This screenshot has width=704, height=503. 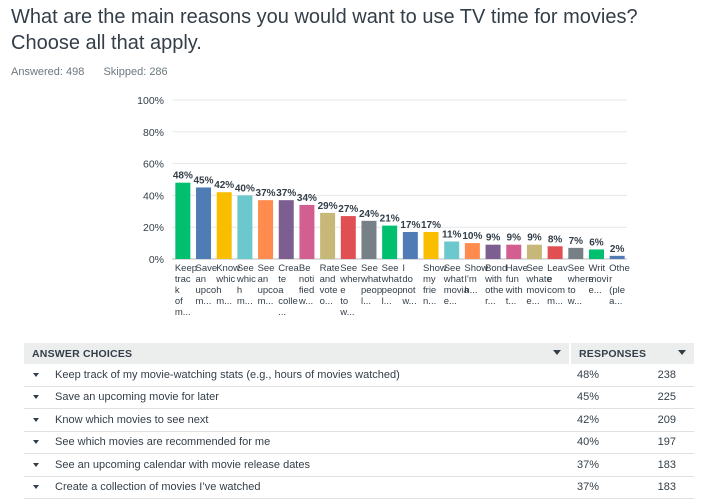 What do you see at coordinates (296, 397) in the screenshot?
I see `answer-choice-cell: Save an upcoming movie for later` at bounding box center [296, 397].